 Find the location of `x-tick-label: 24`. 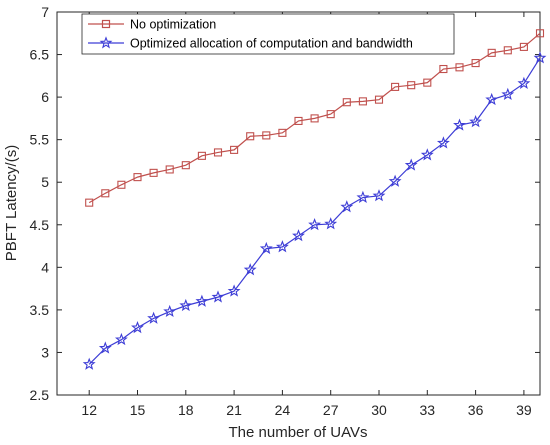

x-tick-label: 24 is located at coordinates (283, 410).